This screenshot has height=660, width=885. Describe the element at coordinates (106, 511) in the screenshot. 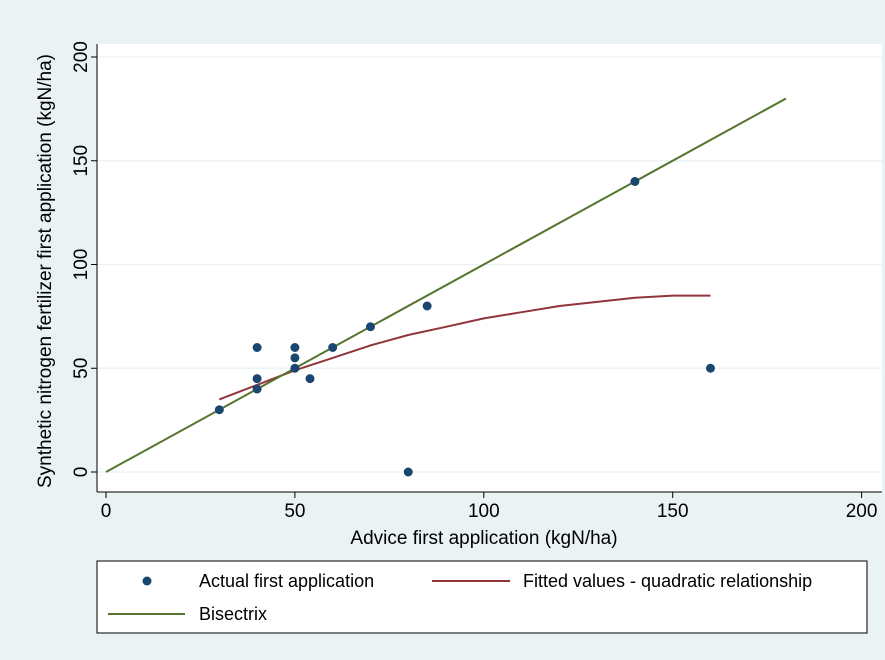

I see `x-tick-label-0: 0` at that location.